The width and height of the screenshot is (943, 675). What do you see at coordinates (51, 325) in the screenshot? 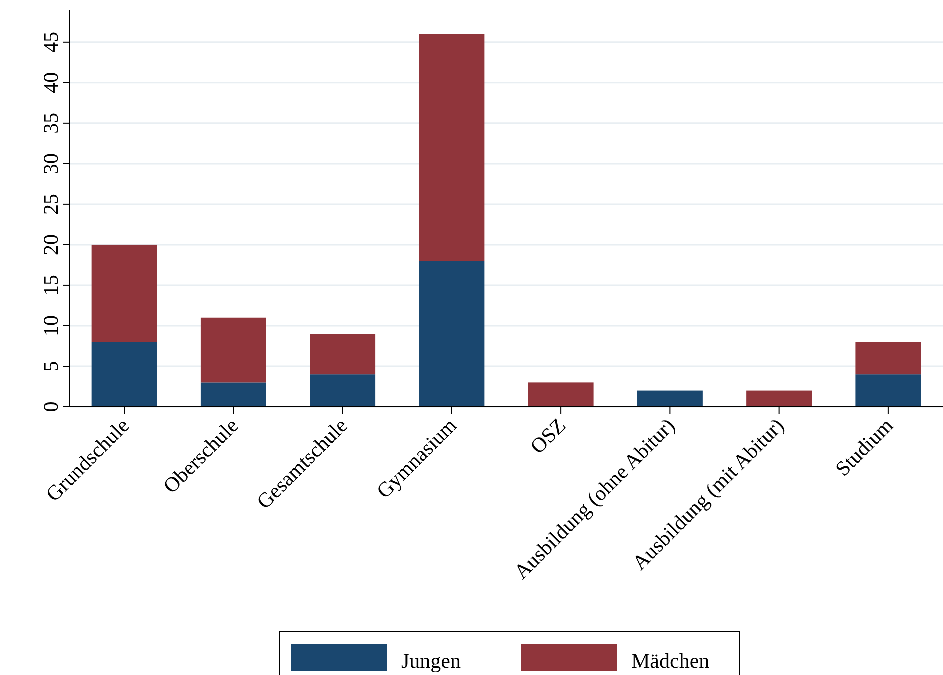
I see `y-tick-label: 10` at bounding box center [51, 325].